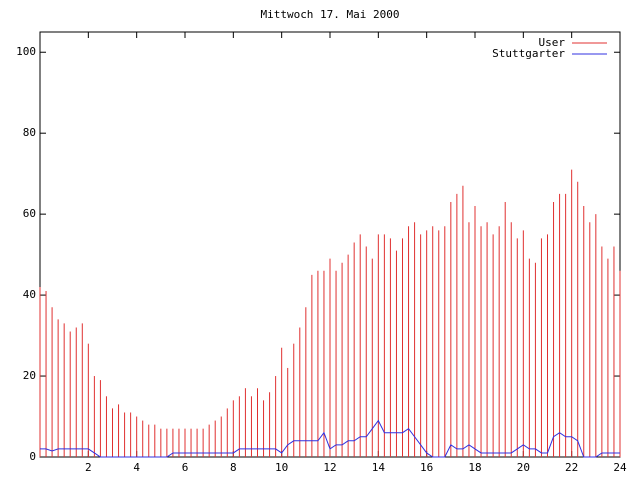 This screenshot has width=640, height=484. Describe the element at coordinates (281, 467) in the screenshot. I see `x-tick-label: 10` at that location.